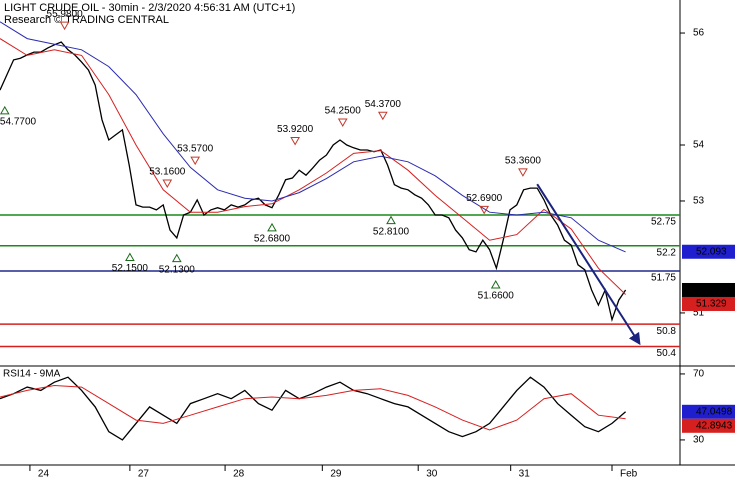 The height and width of the screenshot is (480, 735). What do you see at coordinates (18, 122) in the screenshot?
I see `low-label: 54.7700` at bounding box center [18, 122].